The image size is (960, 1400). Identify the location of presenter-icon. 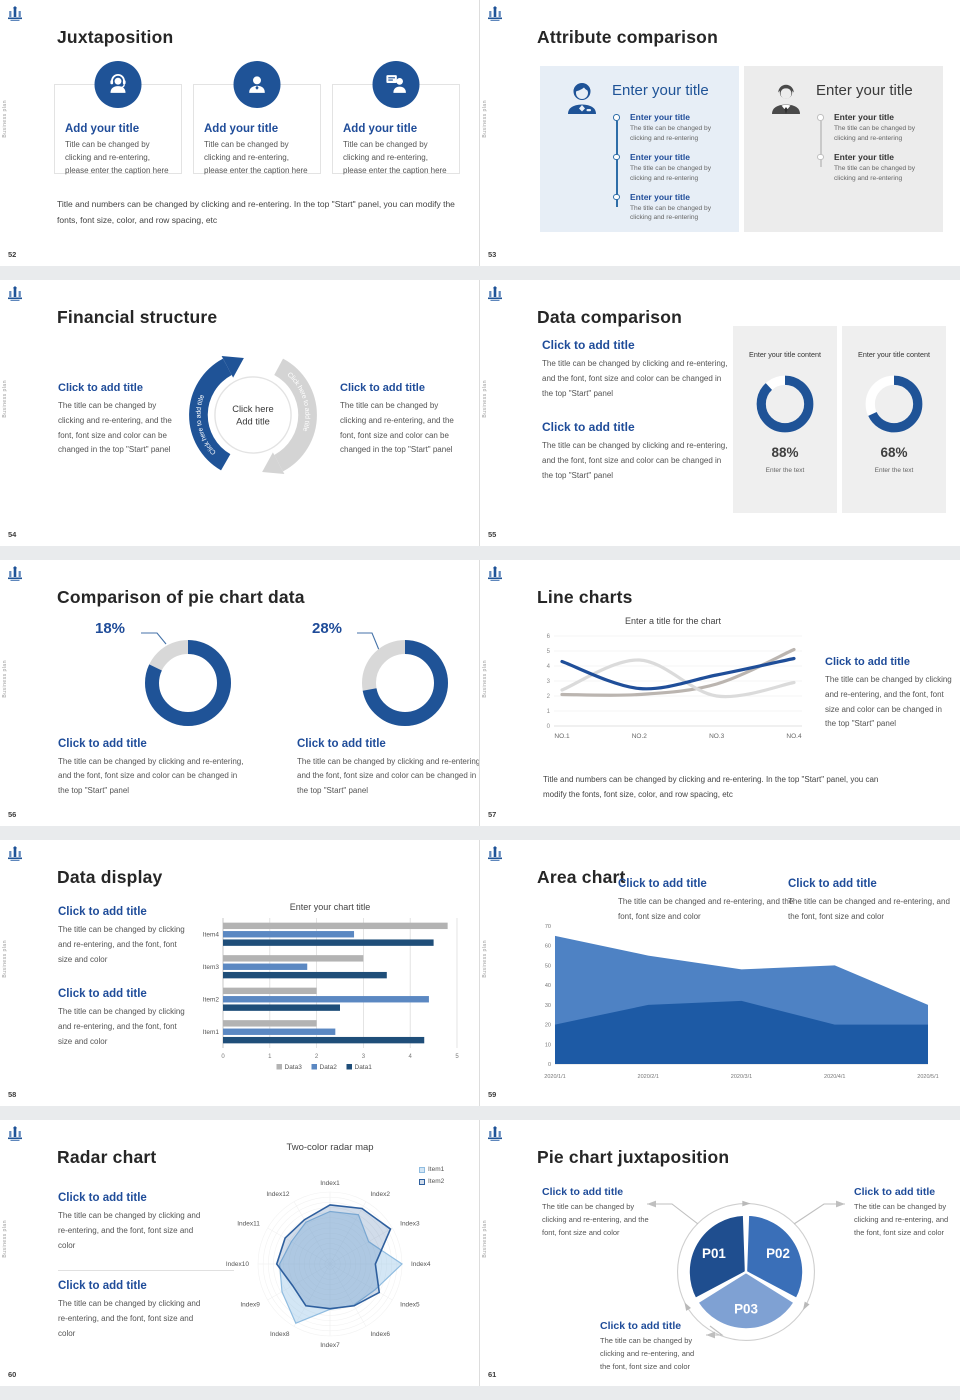
(396, 84).